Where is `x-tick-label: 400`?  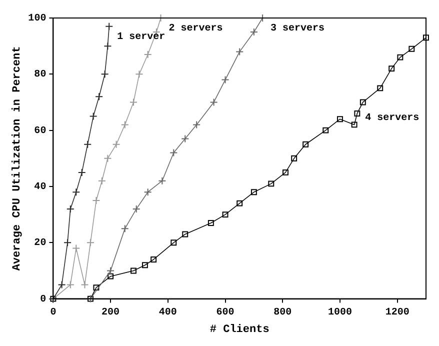 x-tick-label: 400 is located at coordinates (167, 312).